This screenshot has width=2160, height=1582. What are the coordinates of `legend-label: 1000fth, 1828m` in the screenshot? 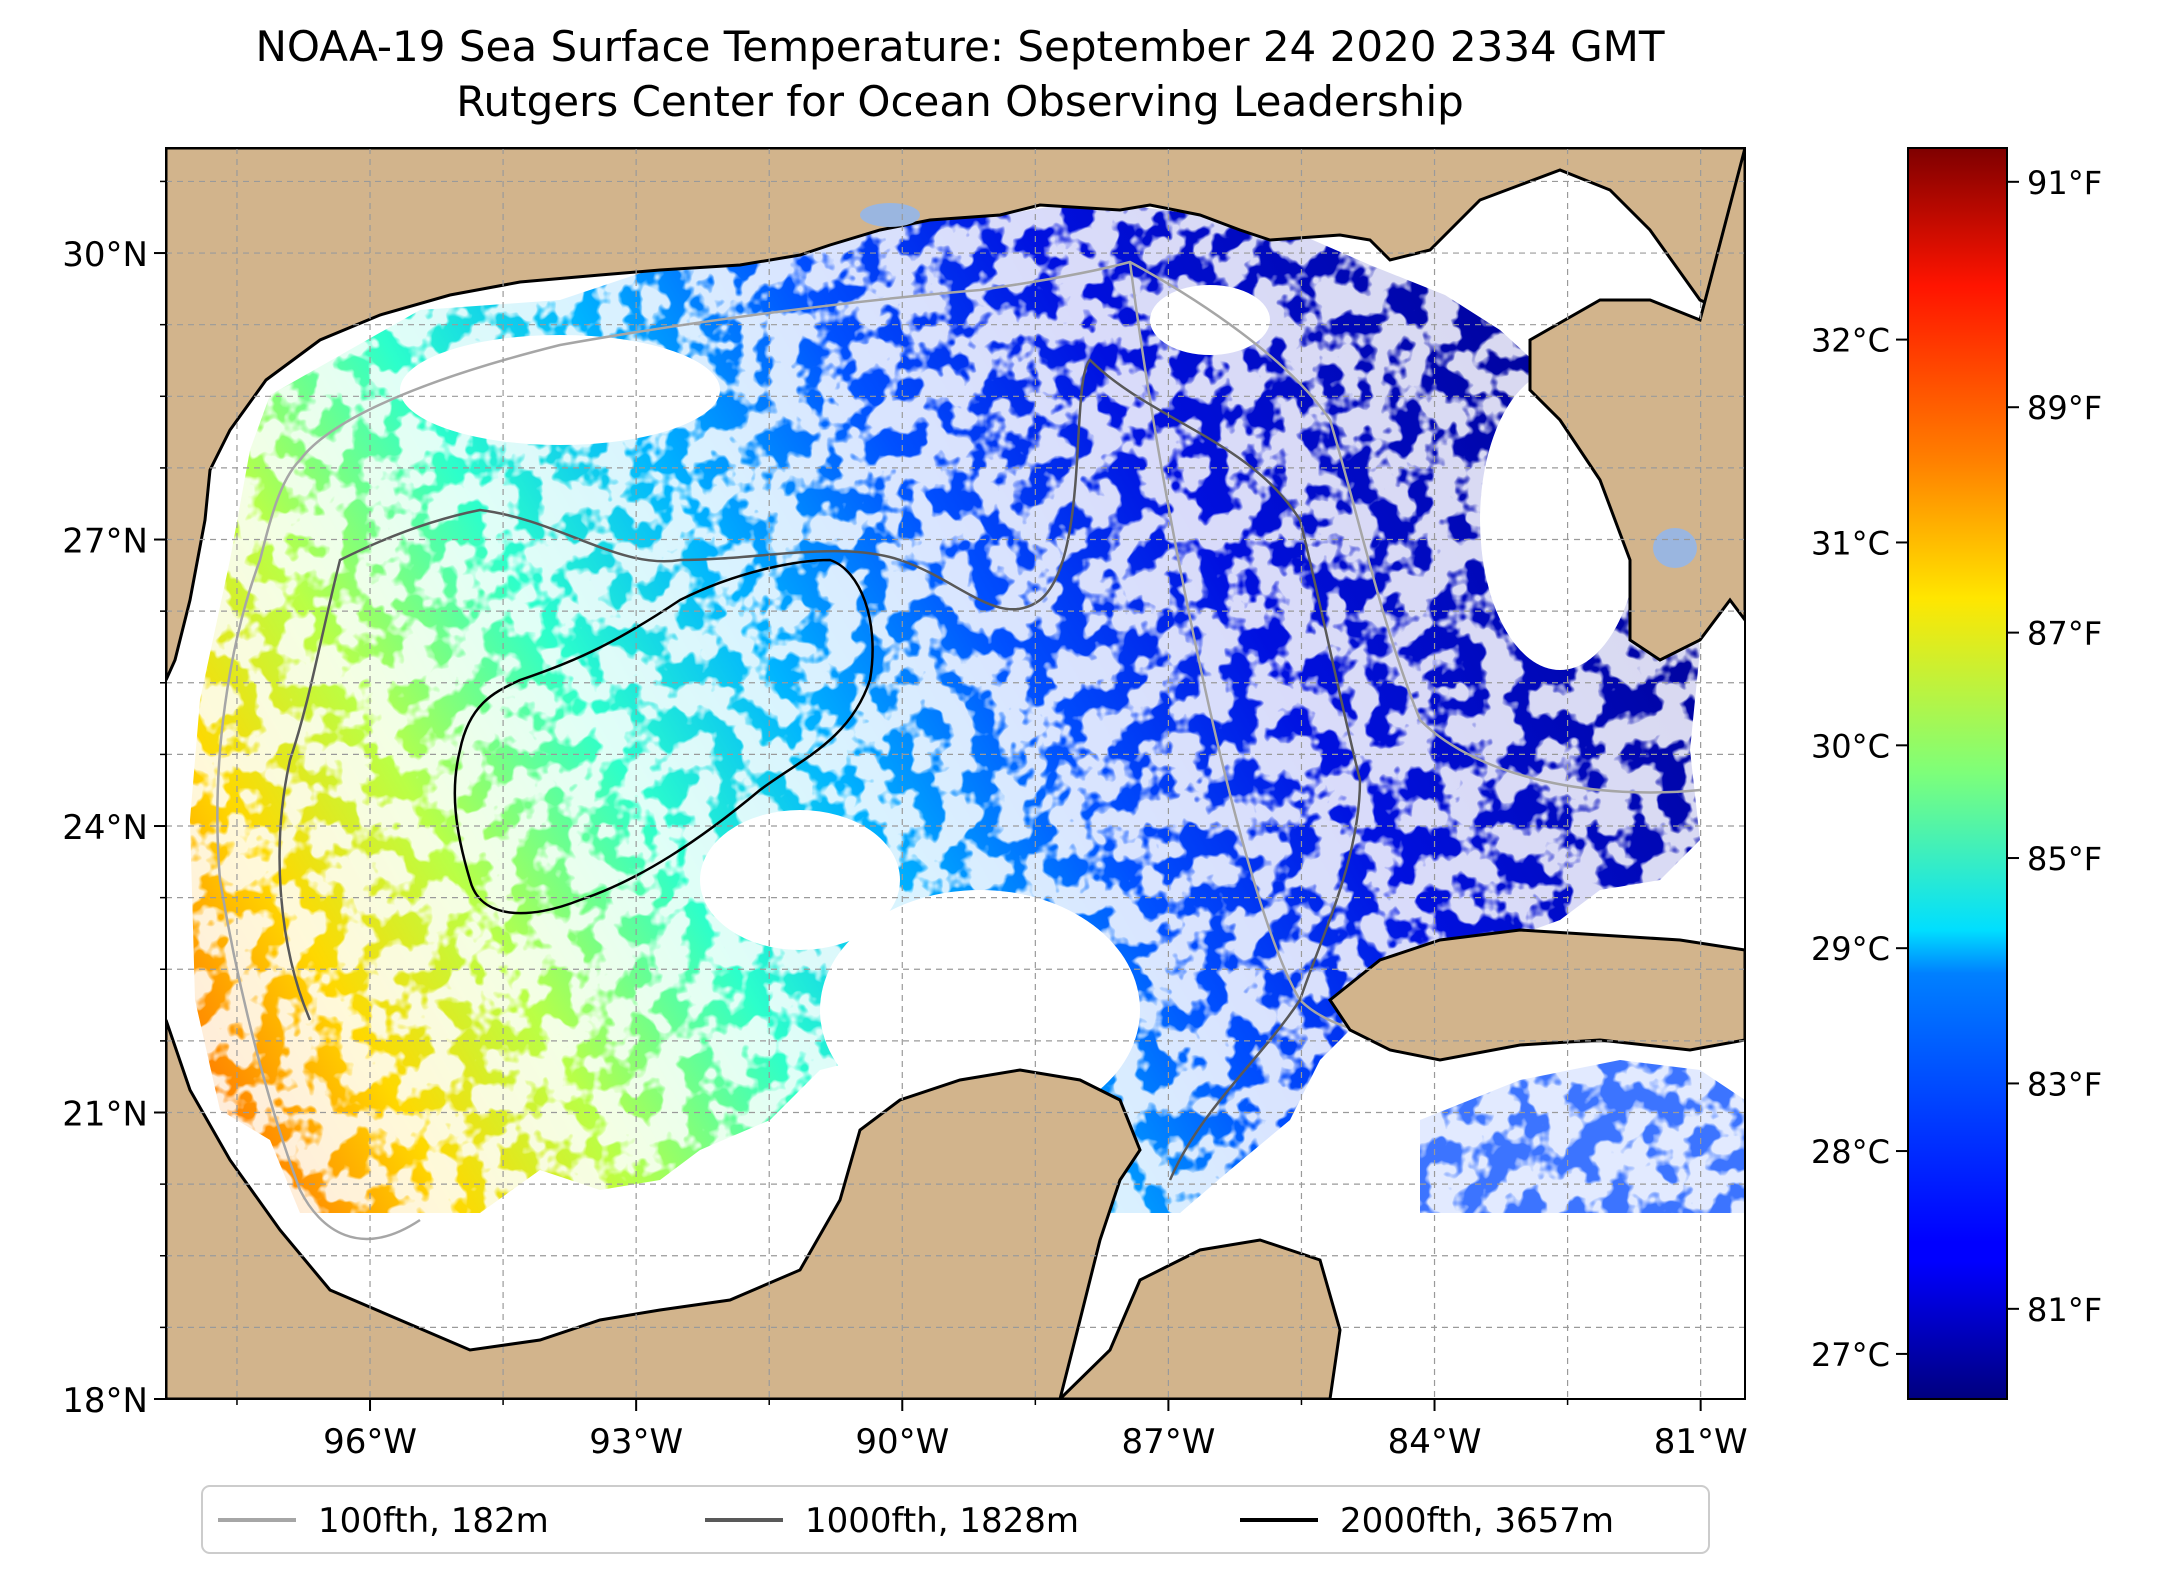 It's located at (942, 1521).